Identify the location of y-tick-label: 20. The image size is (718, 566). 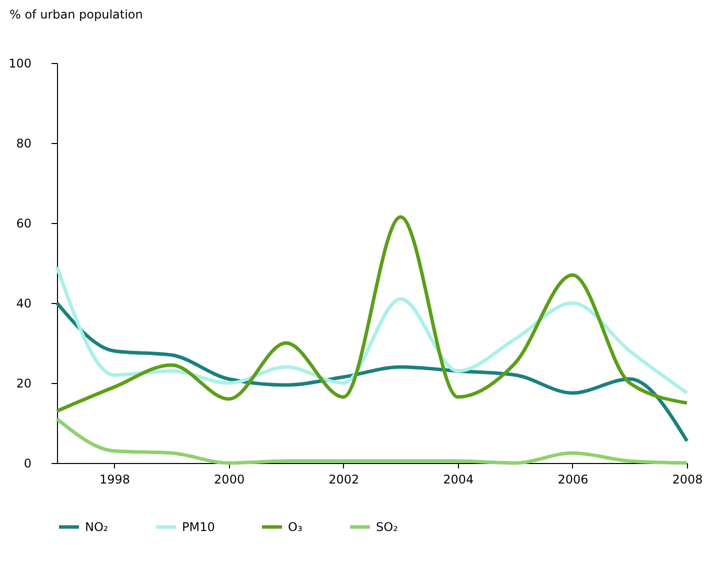
(24, 383).